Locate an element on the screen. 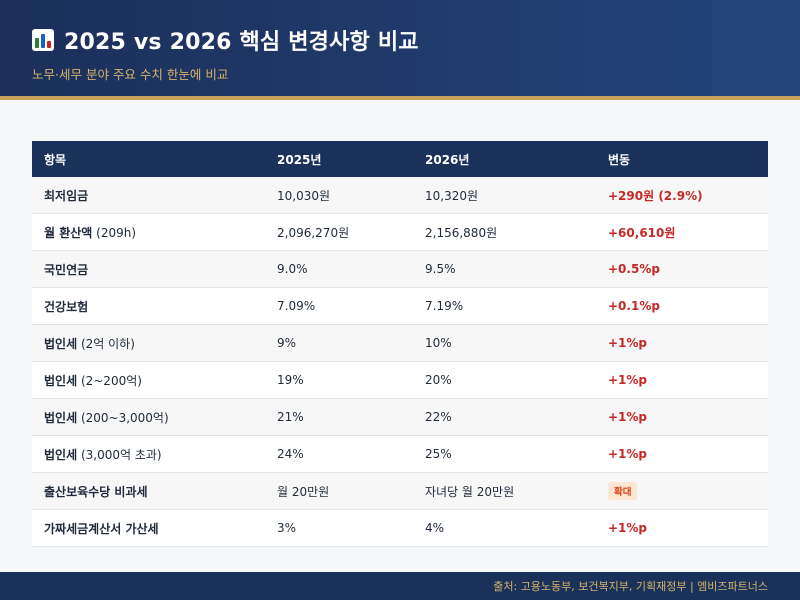  cell-2026: 9.5% is located at coordinates (504, 269).